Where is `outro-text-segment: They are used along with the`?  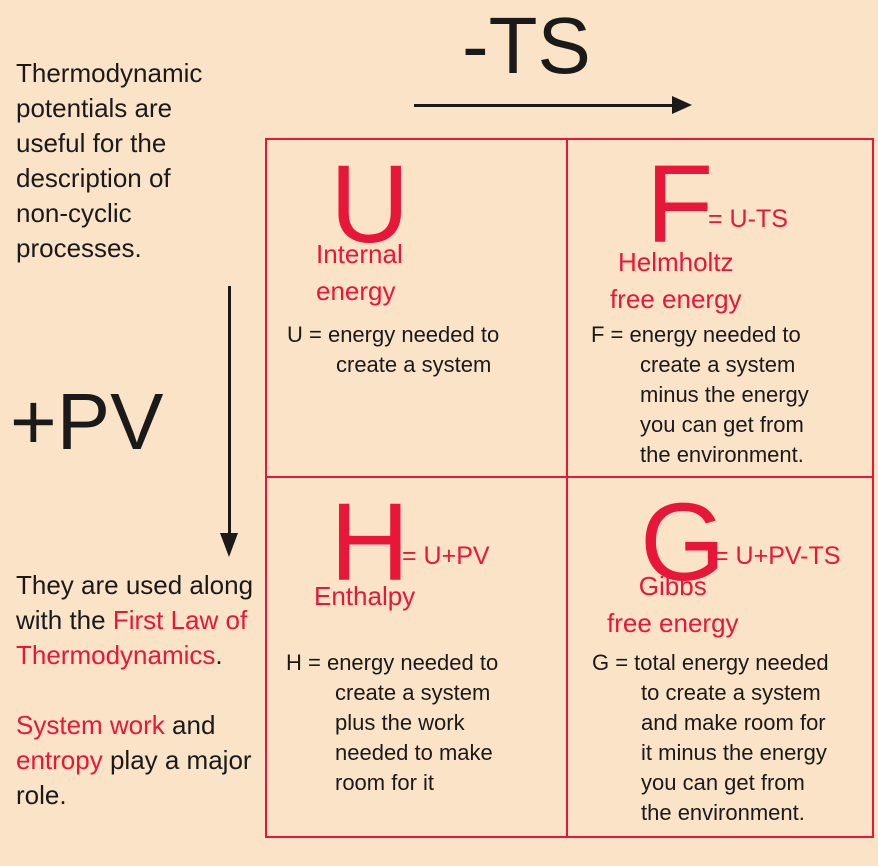
outro-text-segment: They are used along with the is located at coordinates (135, 602).